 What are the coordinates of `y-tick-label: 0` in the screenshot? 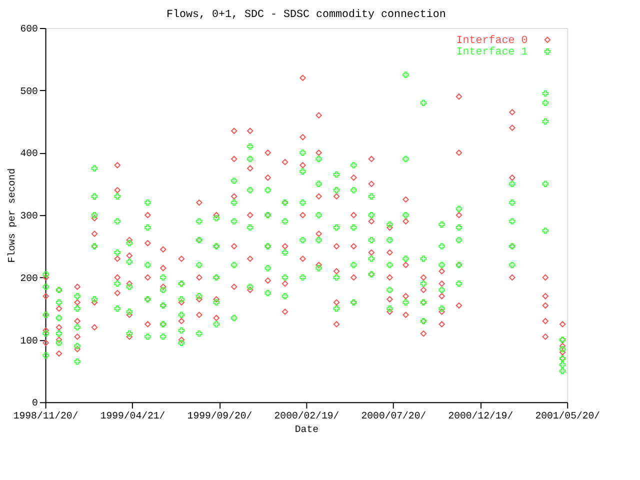 It's located at (35, 403).